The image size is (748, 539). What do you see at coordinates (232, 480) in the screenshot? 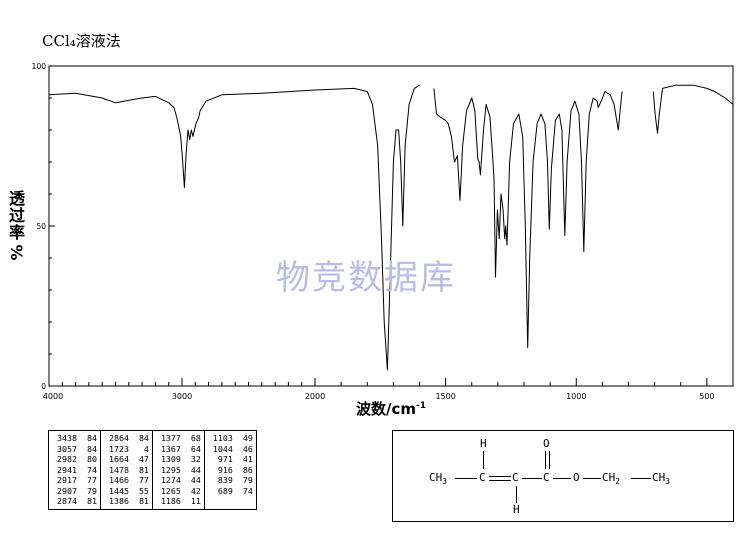
I see `peak-entry: 839 79` at bounding box center [232, 480].